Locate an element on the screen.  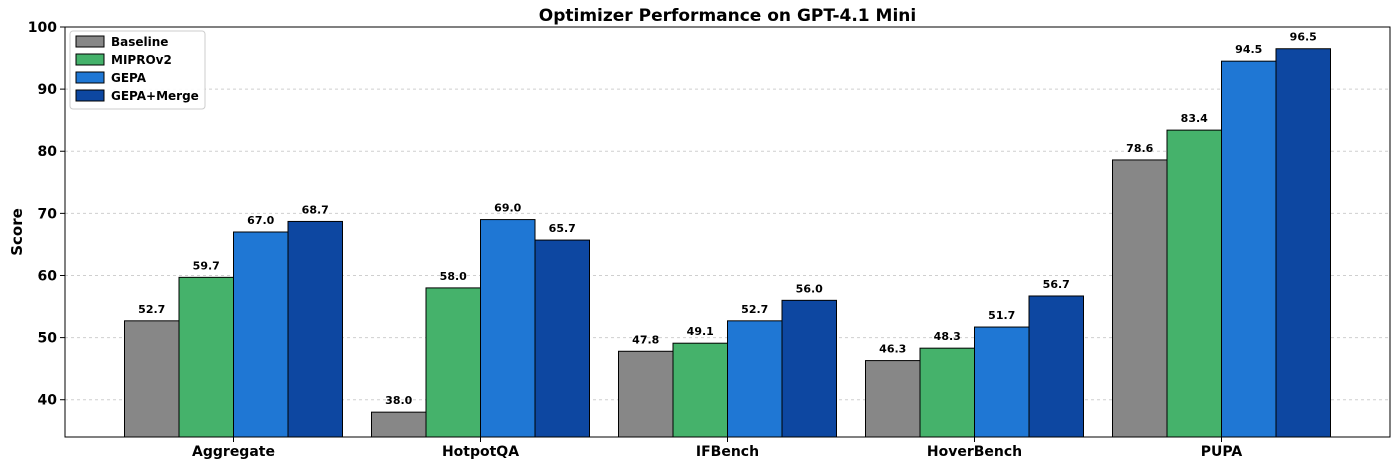
bar-gepa-hotpotqa is located at coordinates (508, 328).